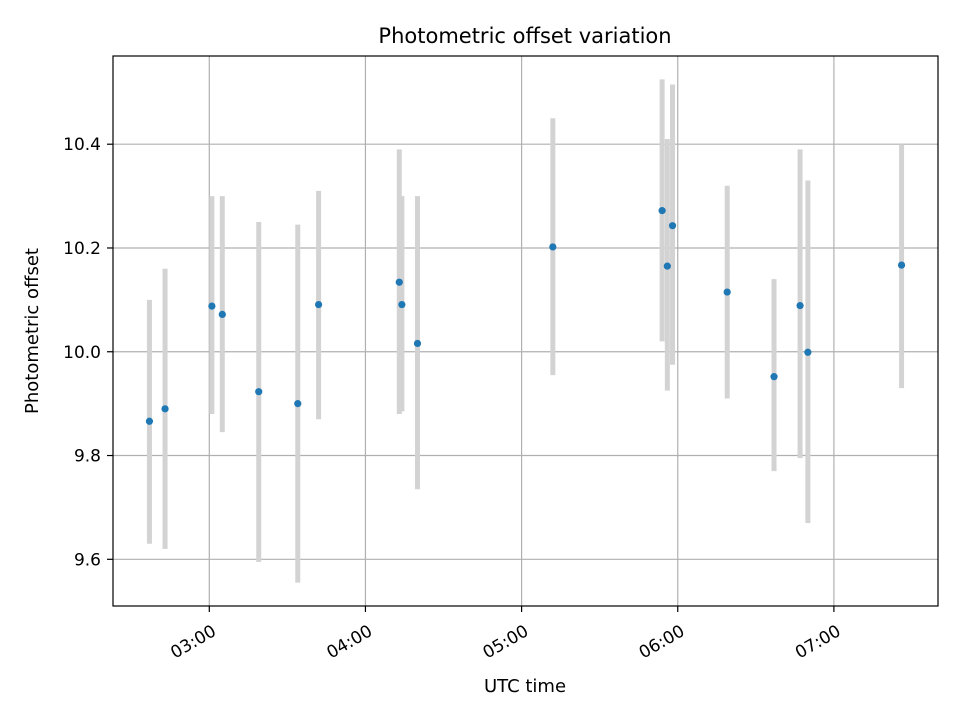  I want to click on y-tick-label: 9.6, so click(87, 560).